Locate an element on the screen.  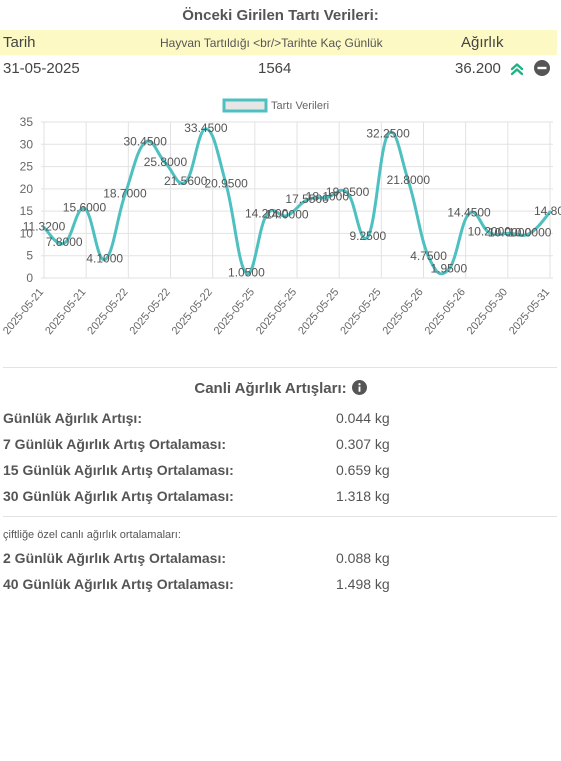
data-label: 14.0000 is located at coordinates (287, 215).